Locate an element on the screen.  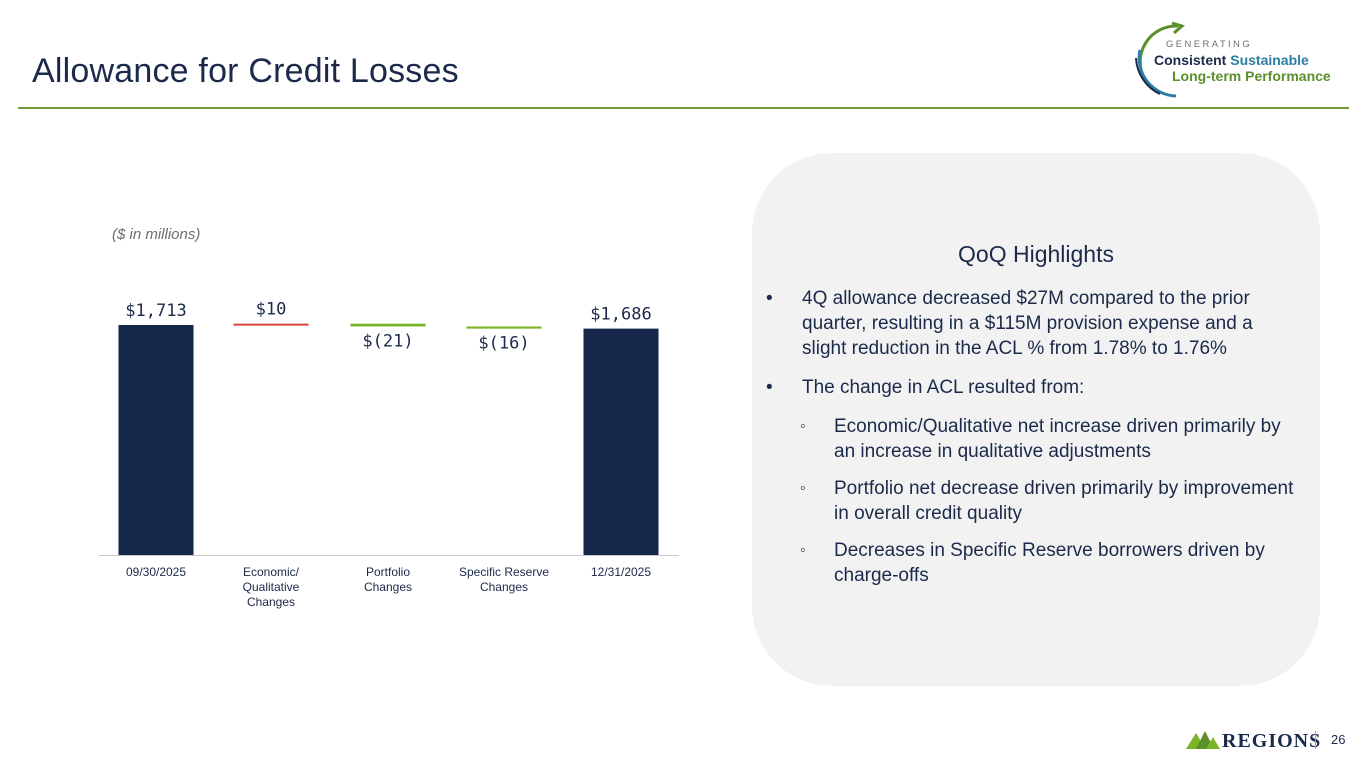
regions-logo: REGIONS is located at coordinates (1253, 740).